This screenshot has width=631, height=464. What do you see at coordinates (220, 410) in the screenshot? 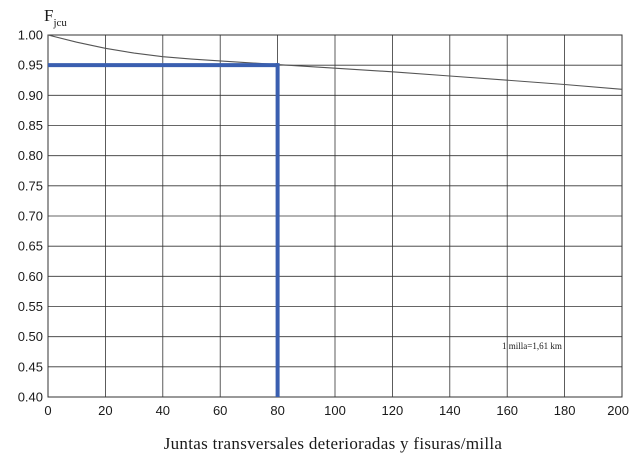
I see `x-tick-label-60: 60` at bounding box center [220, 410].